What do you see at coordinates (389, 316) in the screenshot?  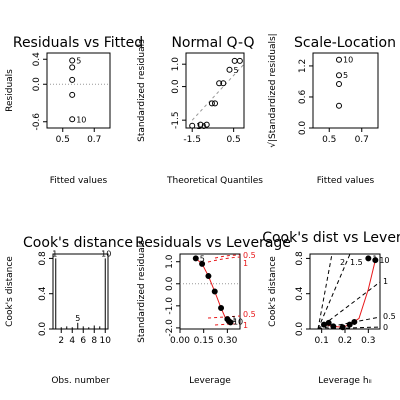 I see `contour-label: 0.5` at bounding box center [389, 316].